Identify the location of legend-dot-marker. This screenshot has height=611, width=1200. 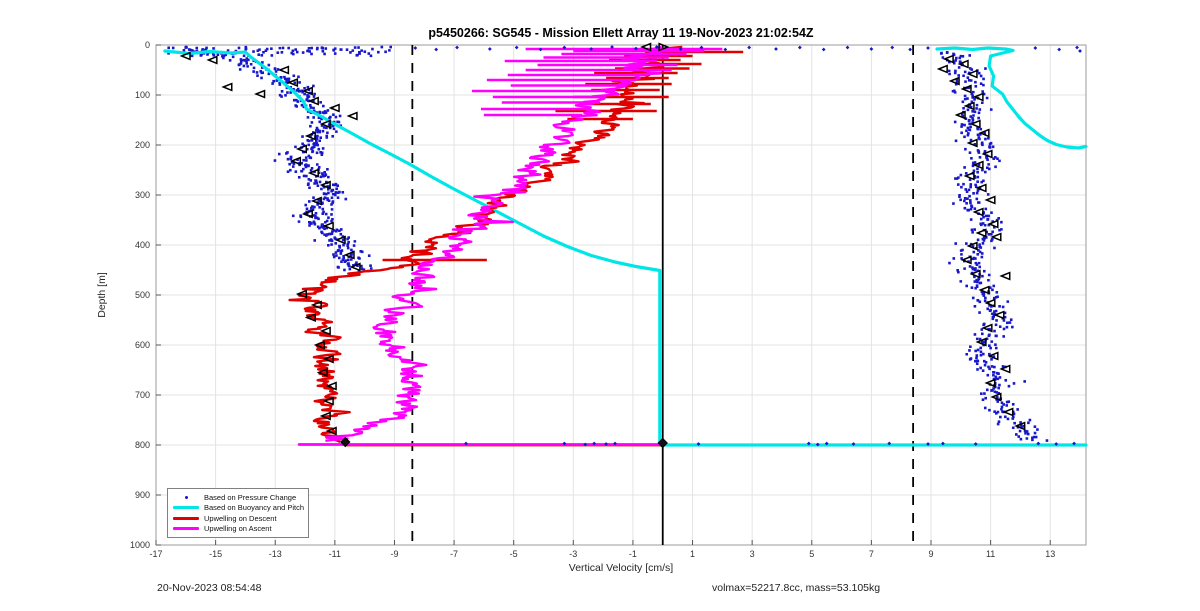
(186, 497).